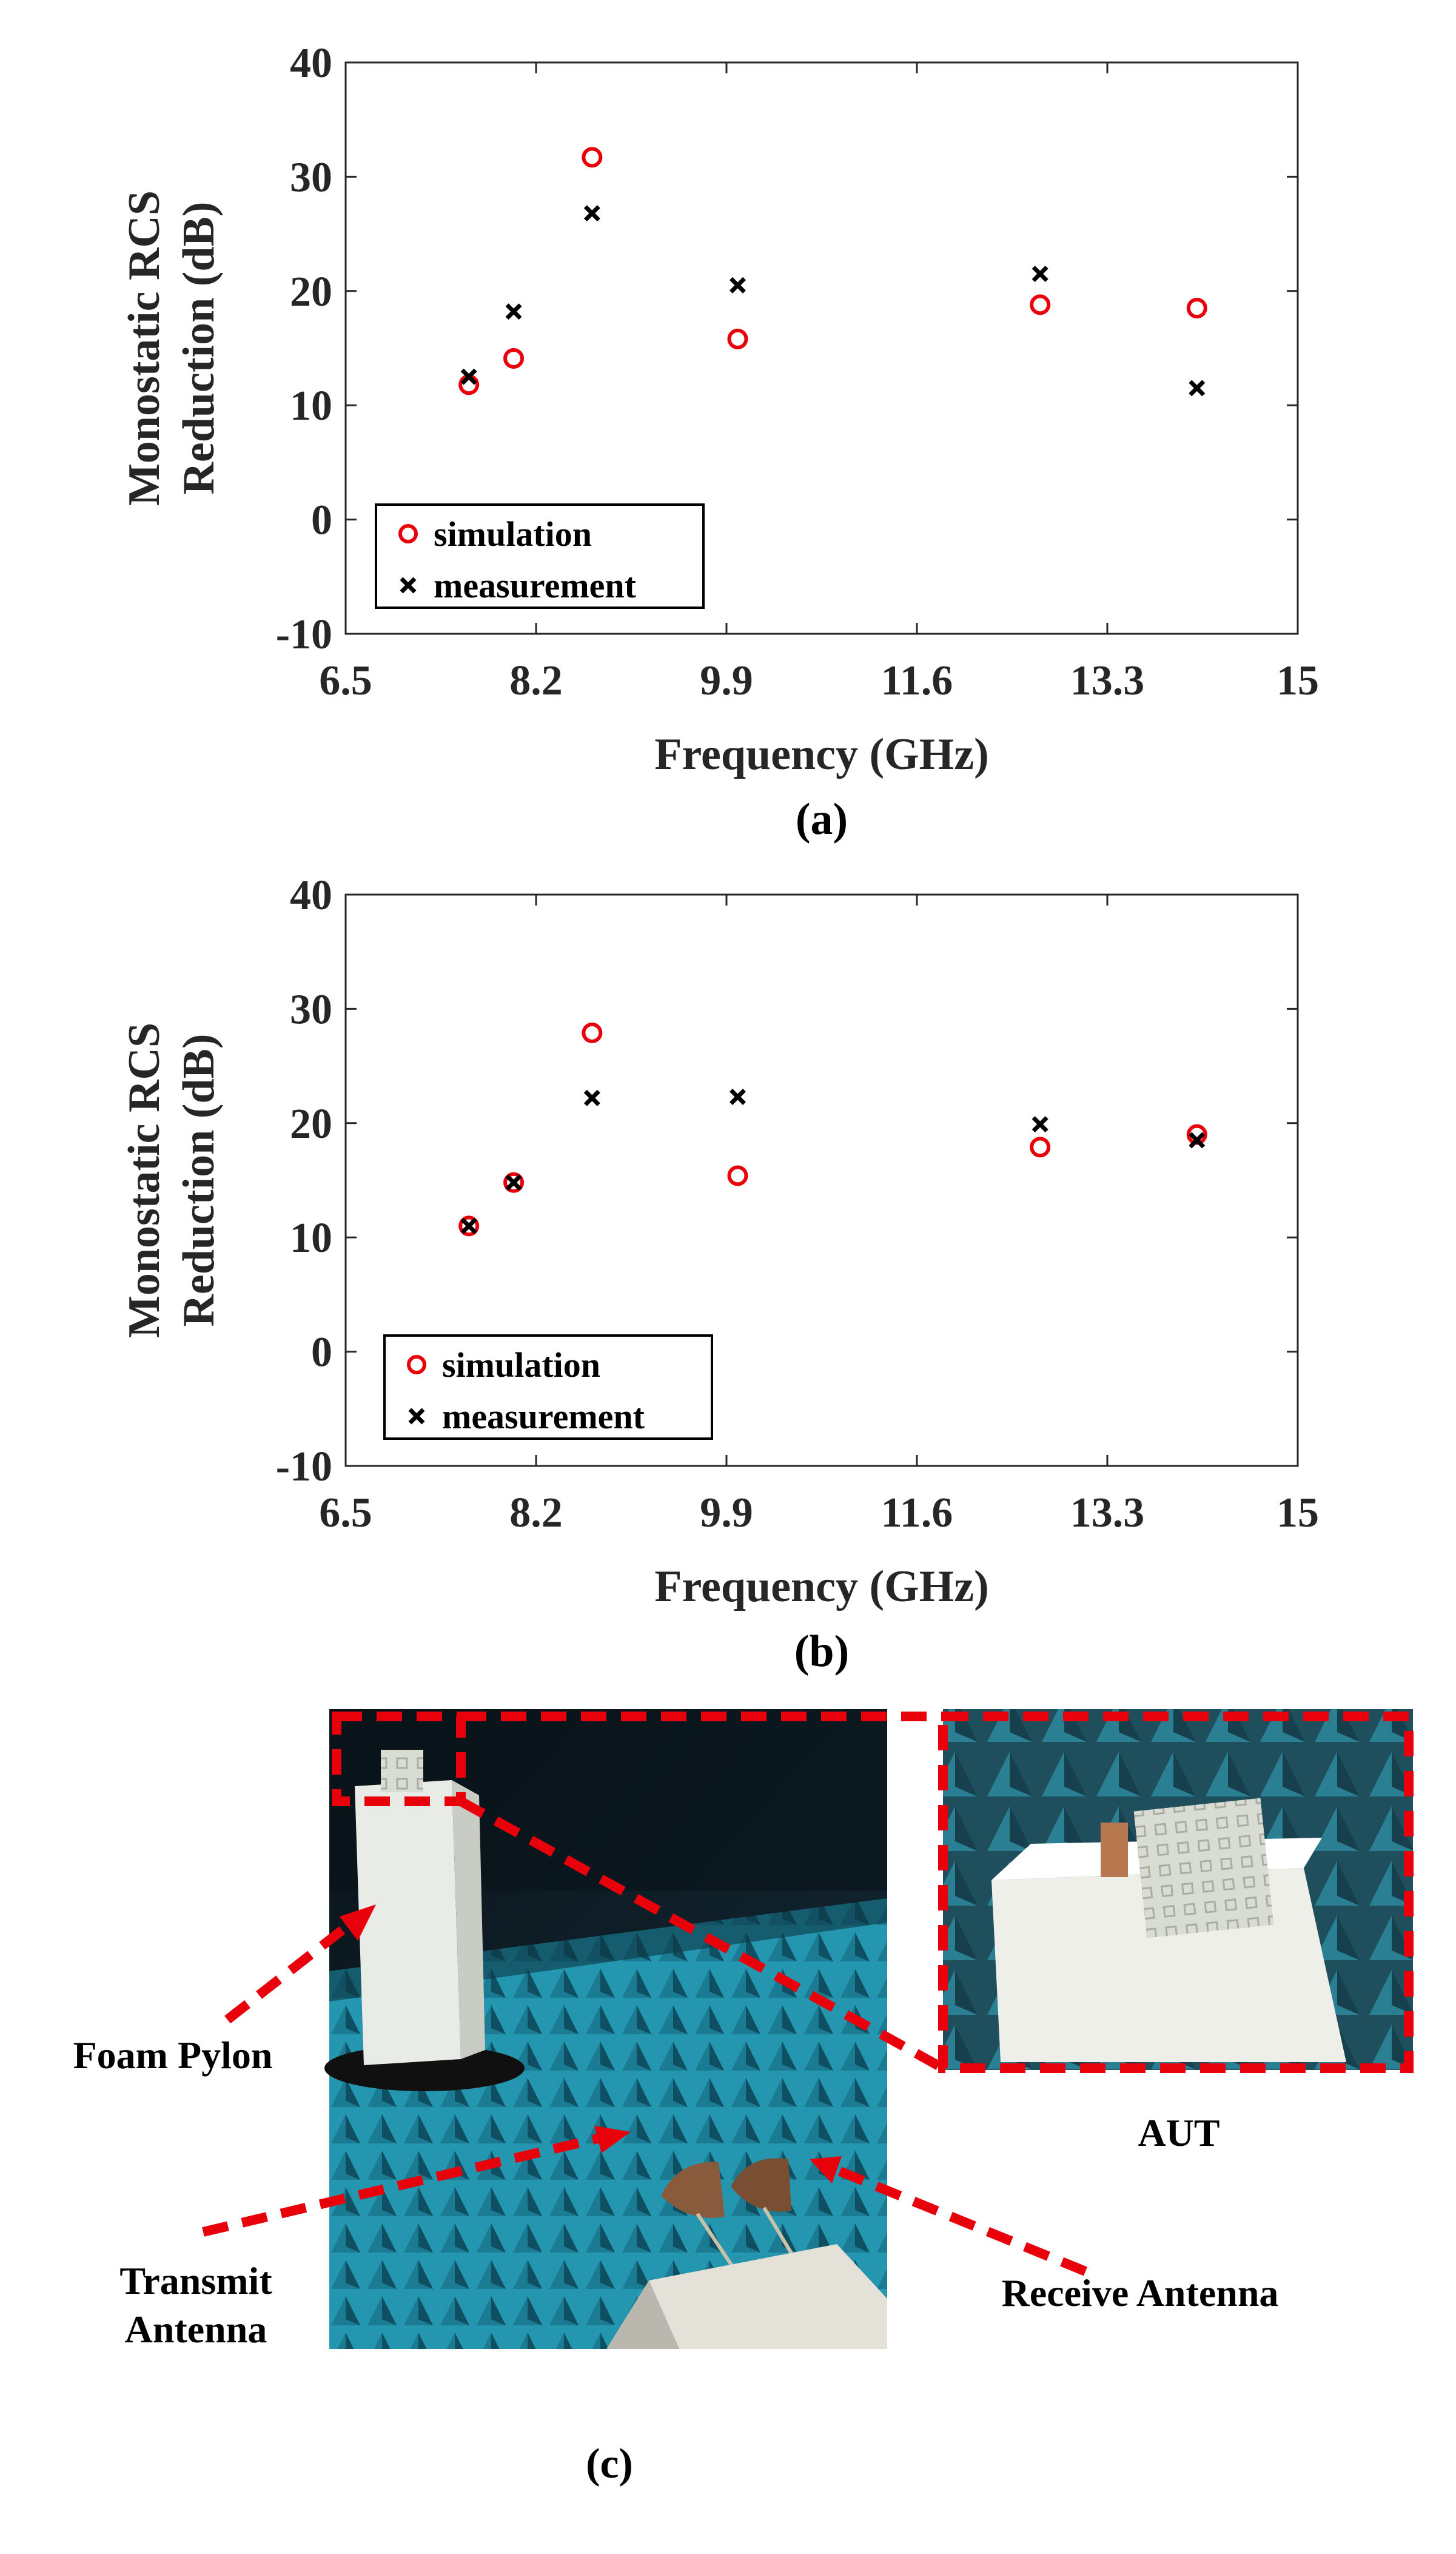  I want to click on receive-antenna-arrow, so click(962, 2221).